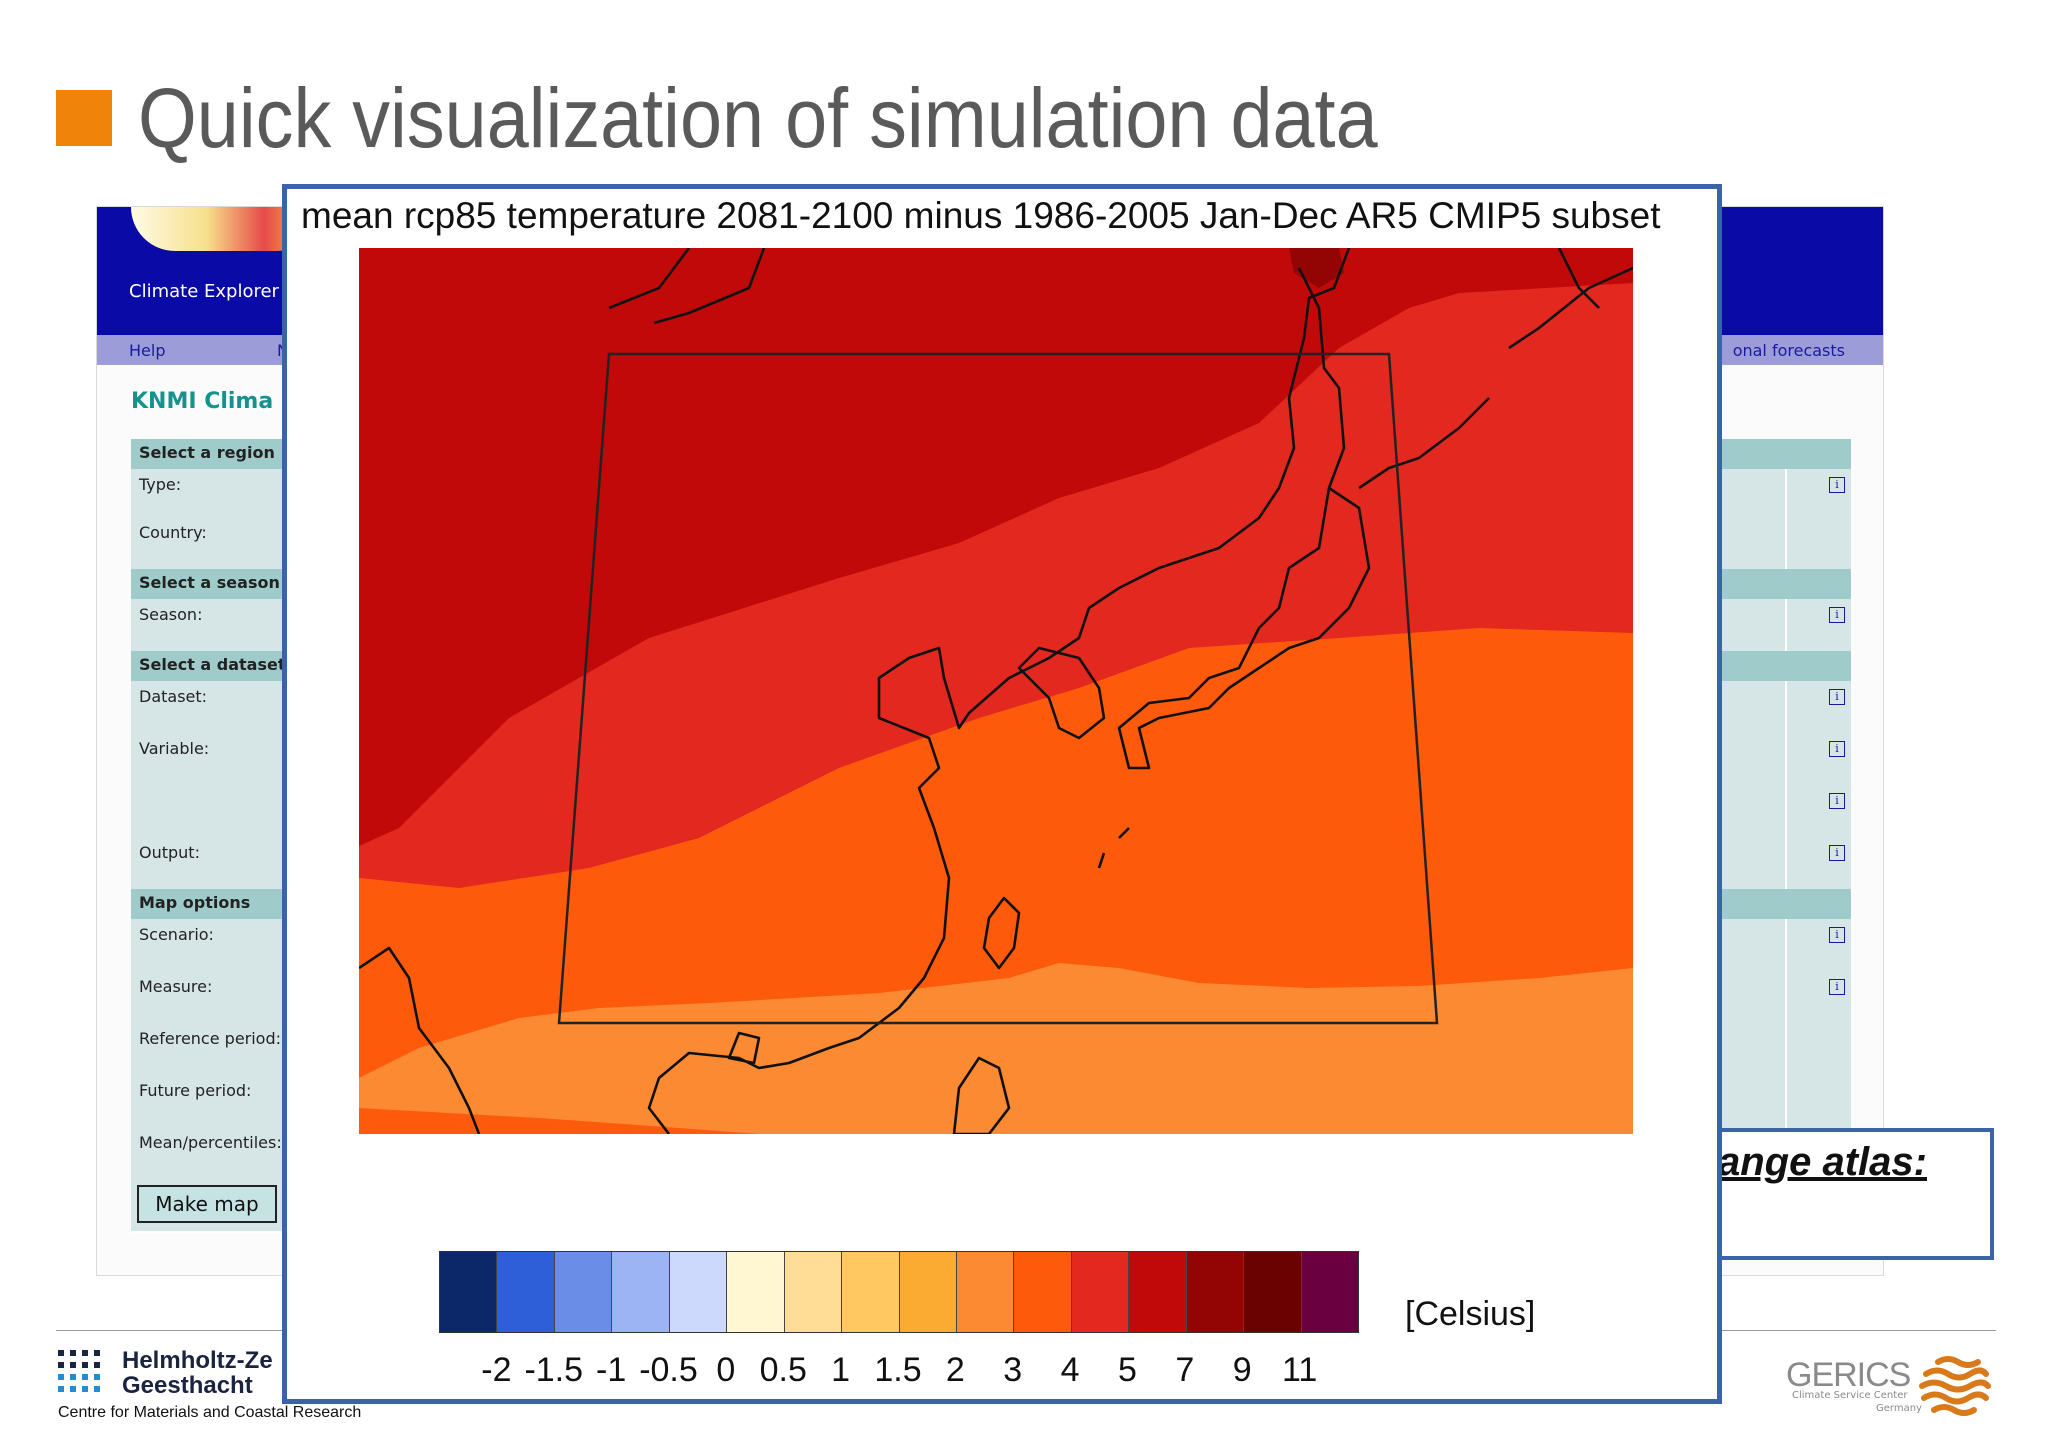 The image size is (2048, 1449). What do you see at coordinates (668, 1370) in the screenshot?
I see `colorbar-tick-label: -0.5` at bounding box center [668, 1370].